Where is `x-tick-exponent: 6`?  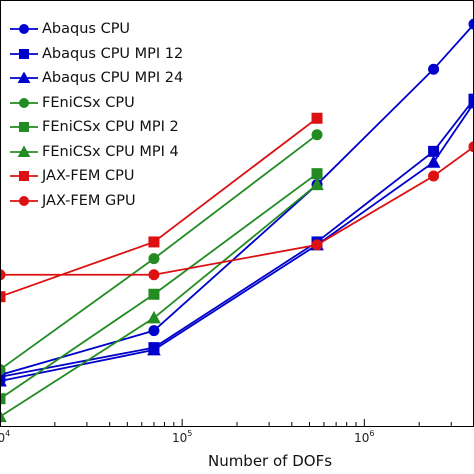
x-tick-exponent: 6 is located at coordinates (371, 433).